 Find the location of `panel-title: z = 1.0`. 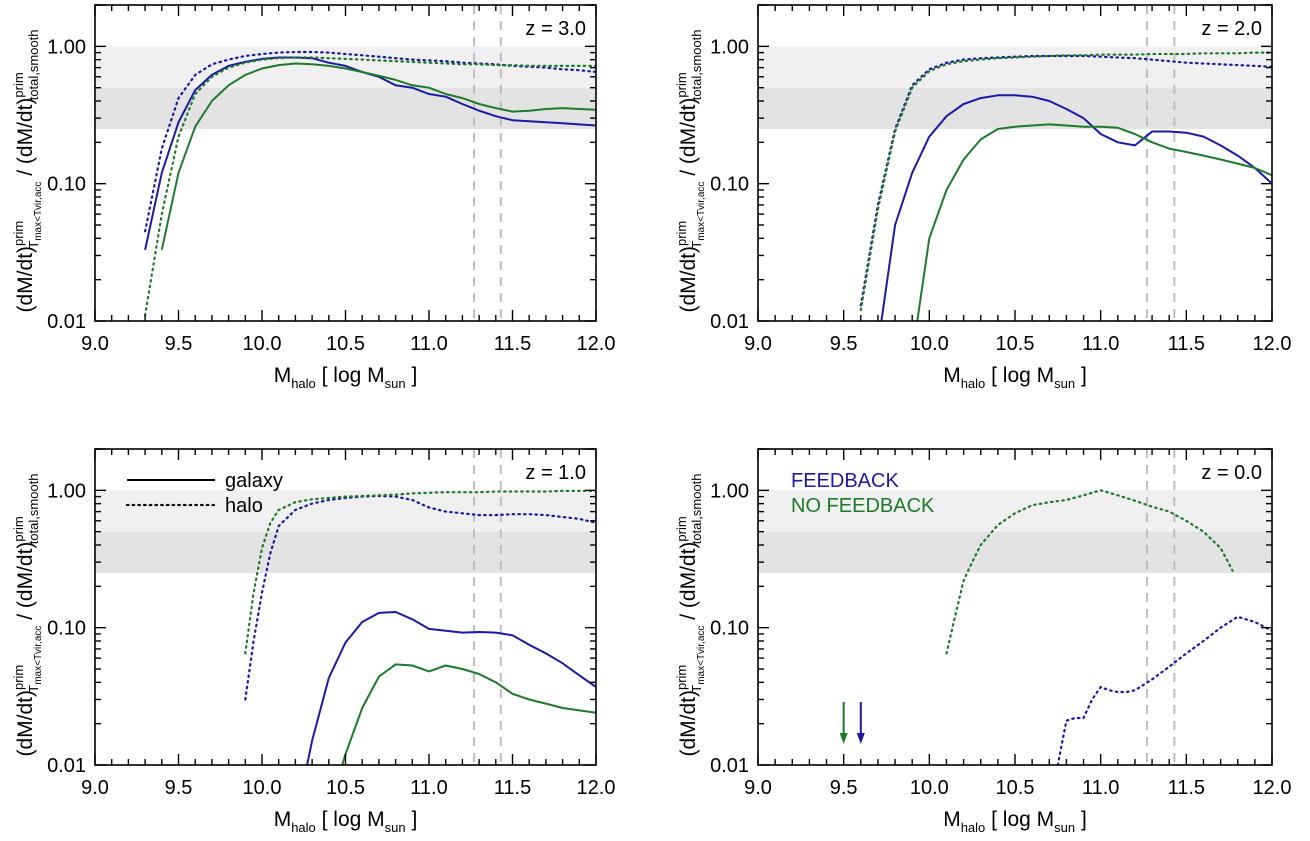

panel-title: z = 1.0 is located at coordinates (555, 473).